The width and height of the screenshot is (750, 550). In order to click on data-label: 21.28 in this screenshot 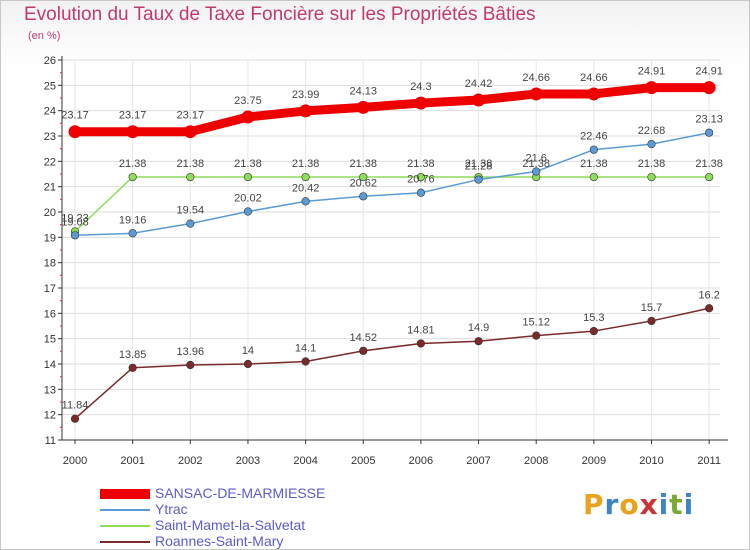, I will do `click(479, 167)`.